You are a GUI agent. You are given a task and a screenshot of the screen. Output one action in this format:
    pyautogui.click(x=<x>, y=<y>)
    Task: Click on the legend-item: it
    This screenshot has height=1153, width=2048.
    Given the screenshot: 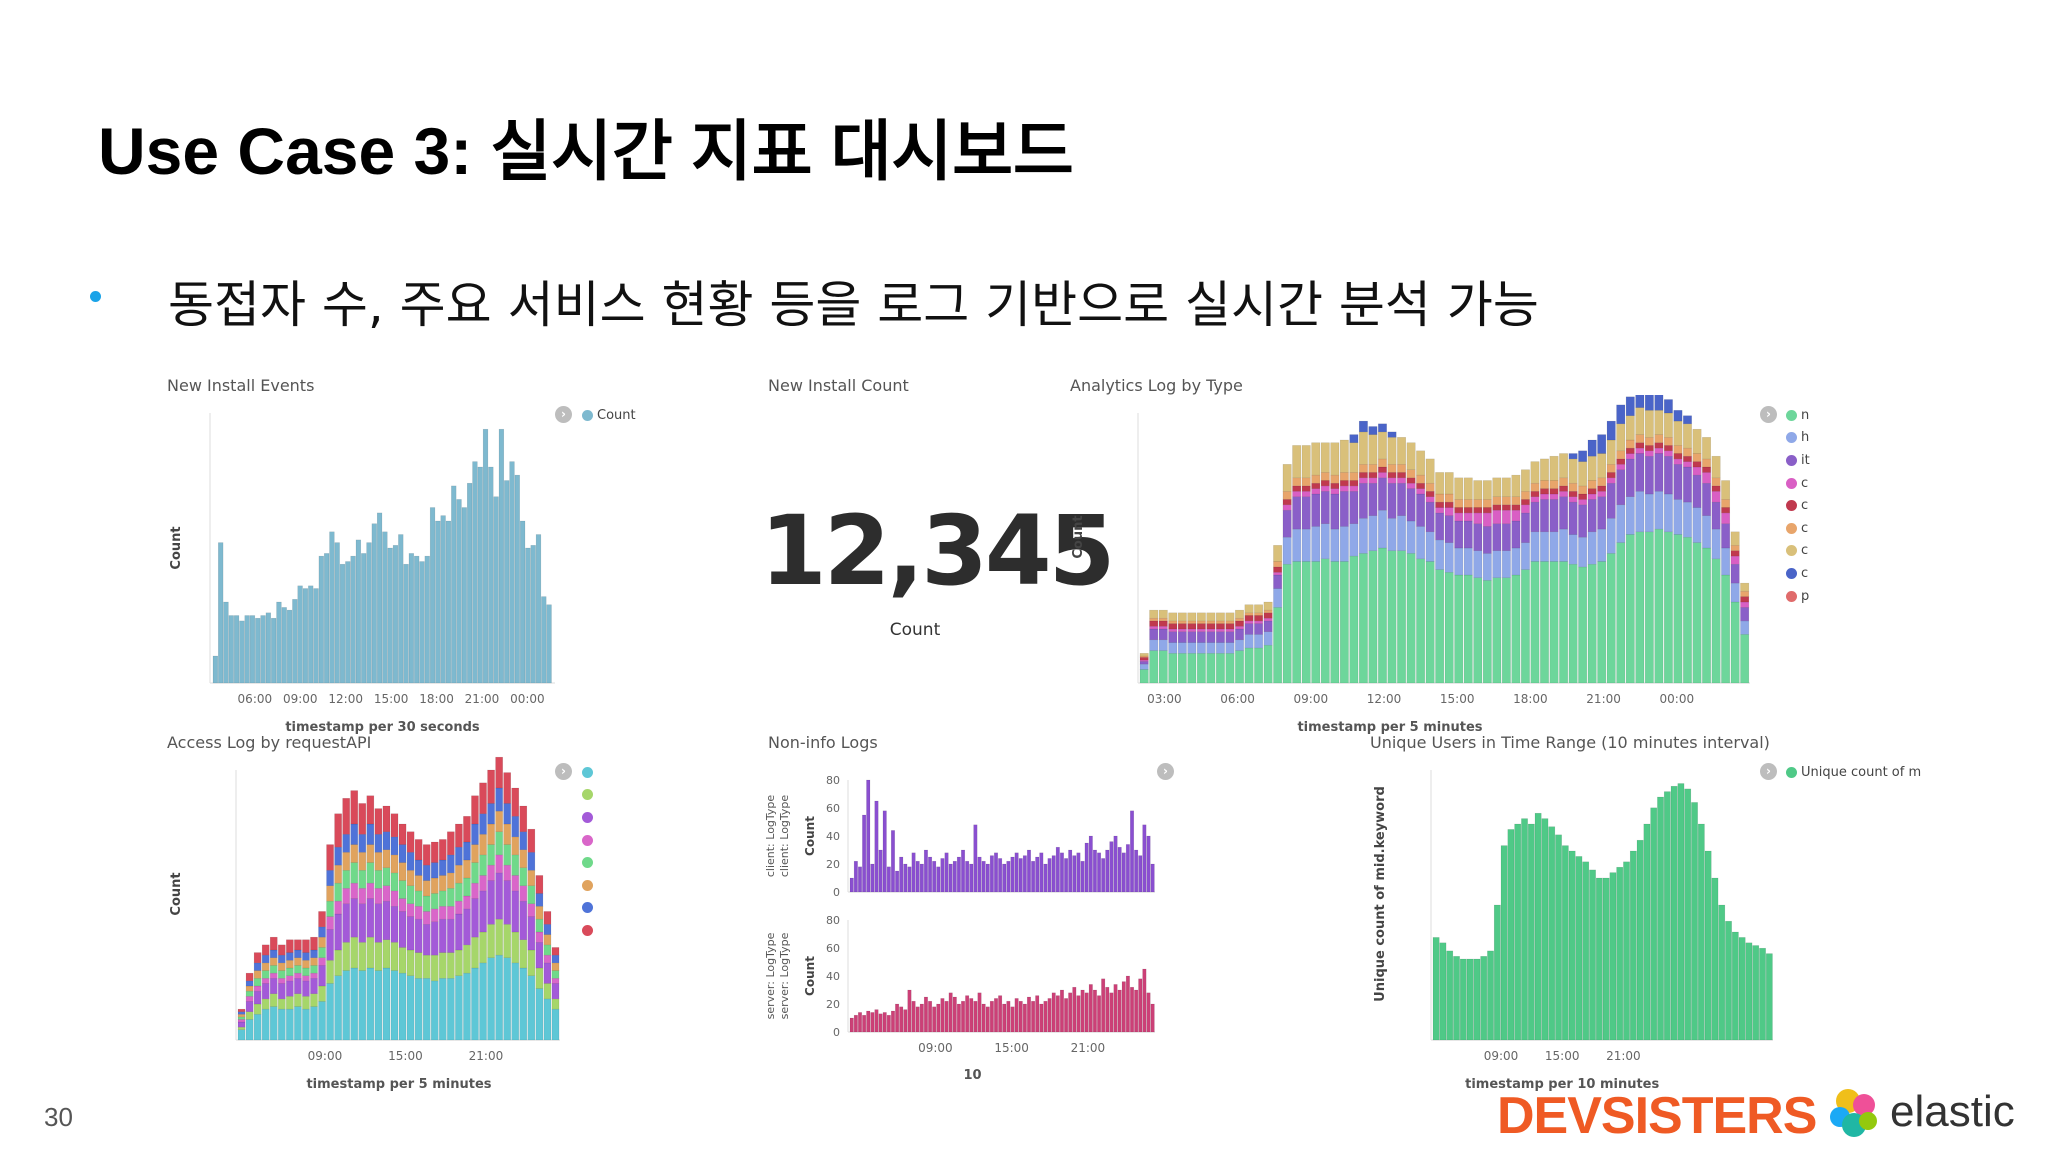 What is the action you would take?
    pyautogui.click(x=1798, y=460)
    